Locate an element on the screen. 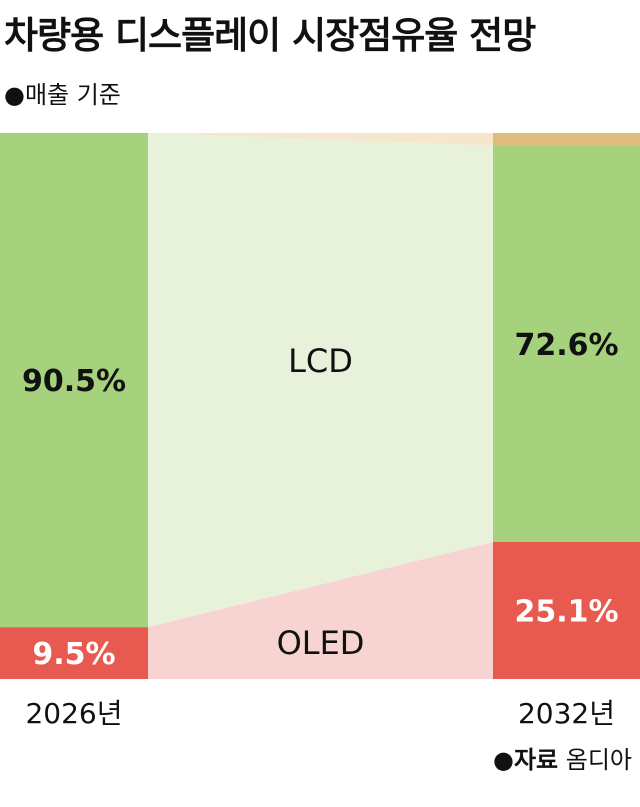 This screenshot has height=807, width=640. chart-subtitle: ●매출 기준 is located at coordinates (62, 95).